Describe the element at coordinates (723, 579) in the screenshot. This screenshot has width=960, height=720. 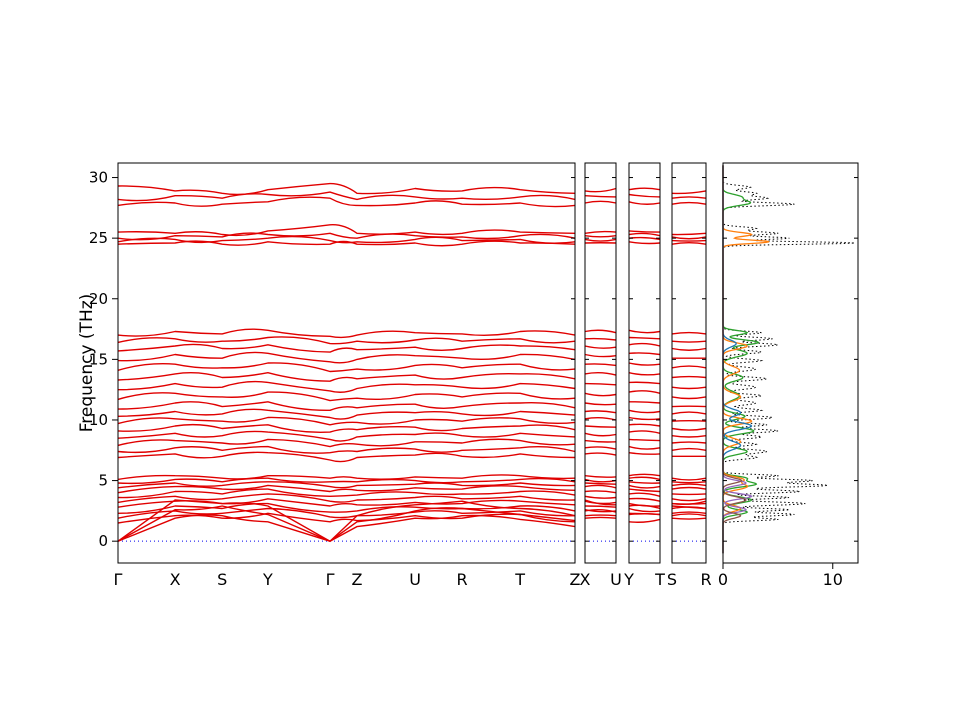
I see `dos-x-tick-label: 0` at that location.